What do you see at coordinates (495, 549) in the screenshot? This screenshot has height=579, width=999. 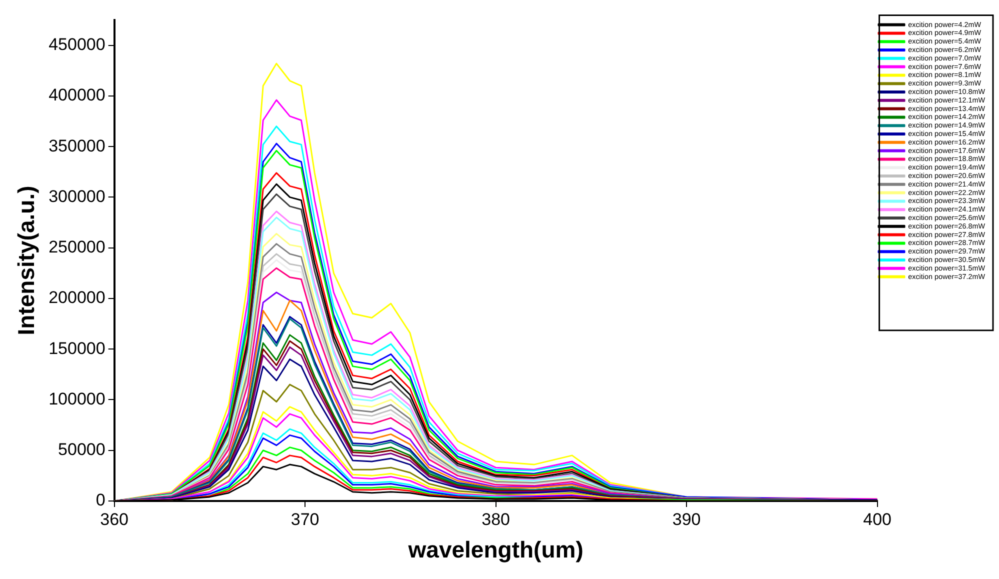 I see `x-axis-title: wavelength(um)` at bounding box center [495, 549].